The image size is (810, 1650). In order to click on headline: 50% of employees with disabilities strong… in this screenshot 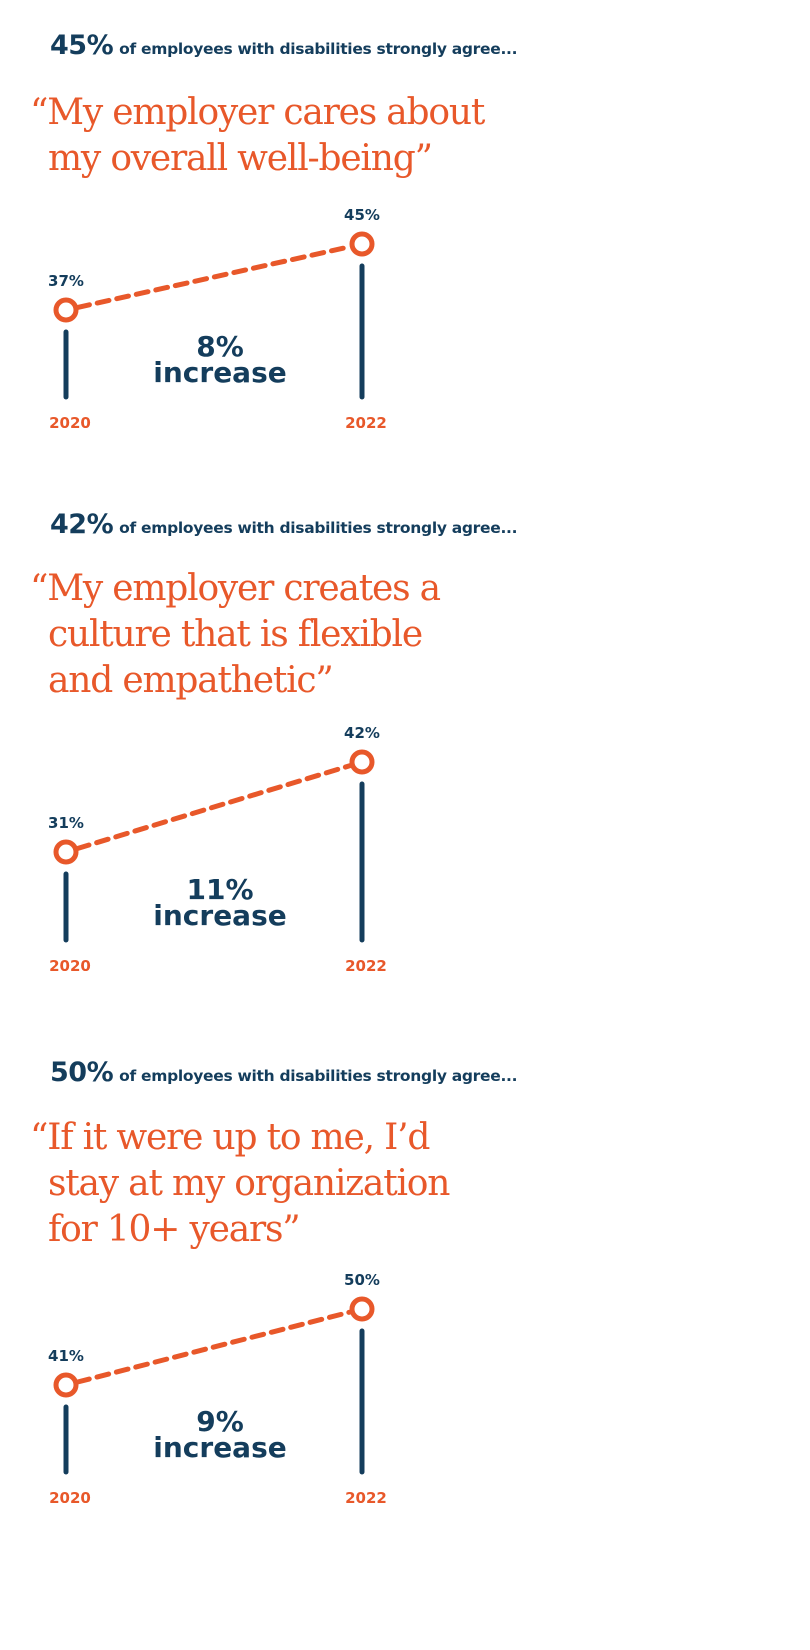, I will do `click(284, 1072)`.